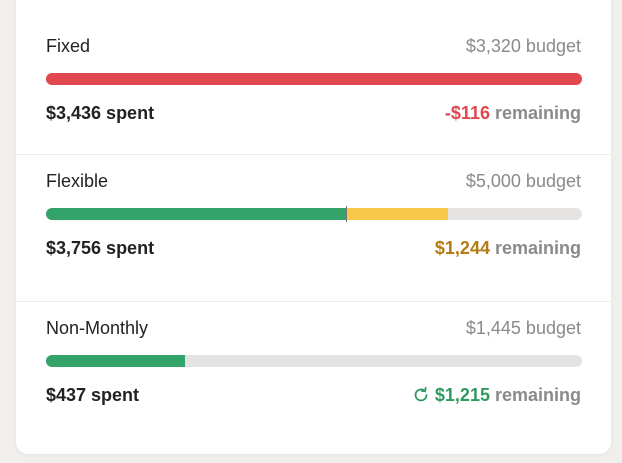 The image size is (622, 463). I want to click on category-footer: $3,756 spent $1,244 remaining, so click(313, 248).